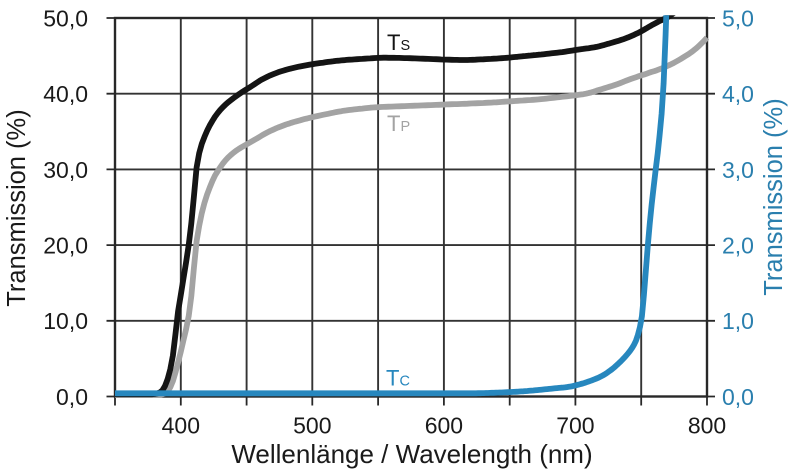  I want to click on svg-text: 700, so click(575, 426).